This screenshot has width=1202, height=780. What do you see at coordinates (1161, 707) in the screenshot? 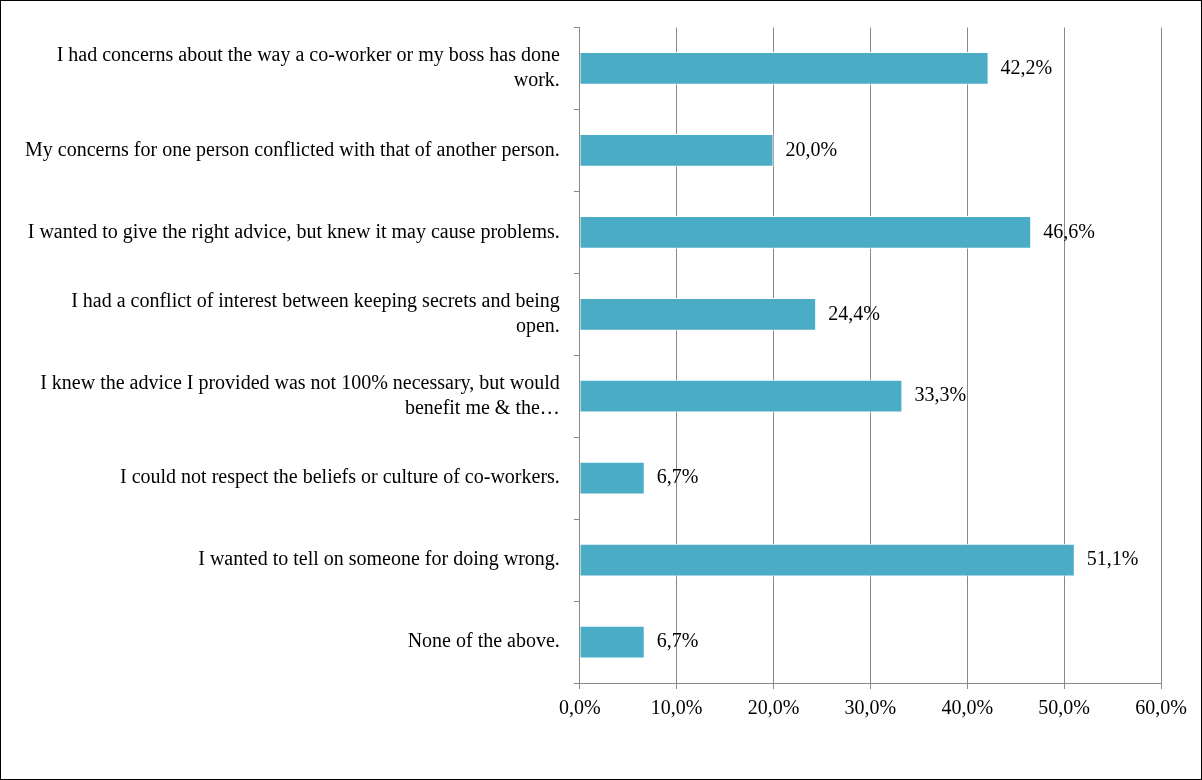
I see `x-tick-label: 60,0%` at bounding box center [1161, 707].